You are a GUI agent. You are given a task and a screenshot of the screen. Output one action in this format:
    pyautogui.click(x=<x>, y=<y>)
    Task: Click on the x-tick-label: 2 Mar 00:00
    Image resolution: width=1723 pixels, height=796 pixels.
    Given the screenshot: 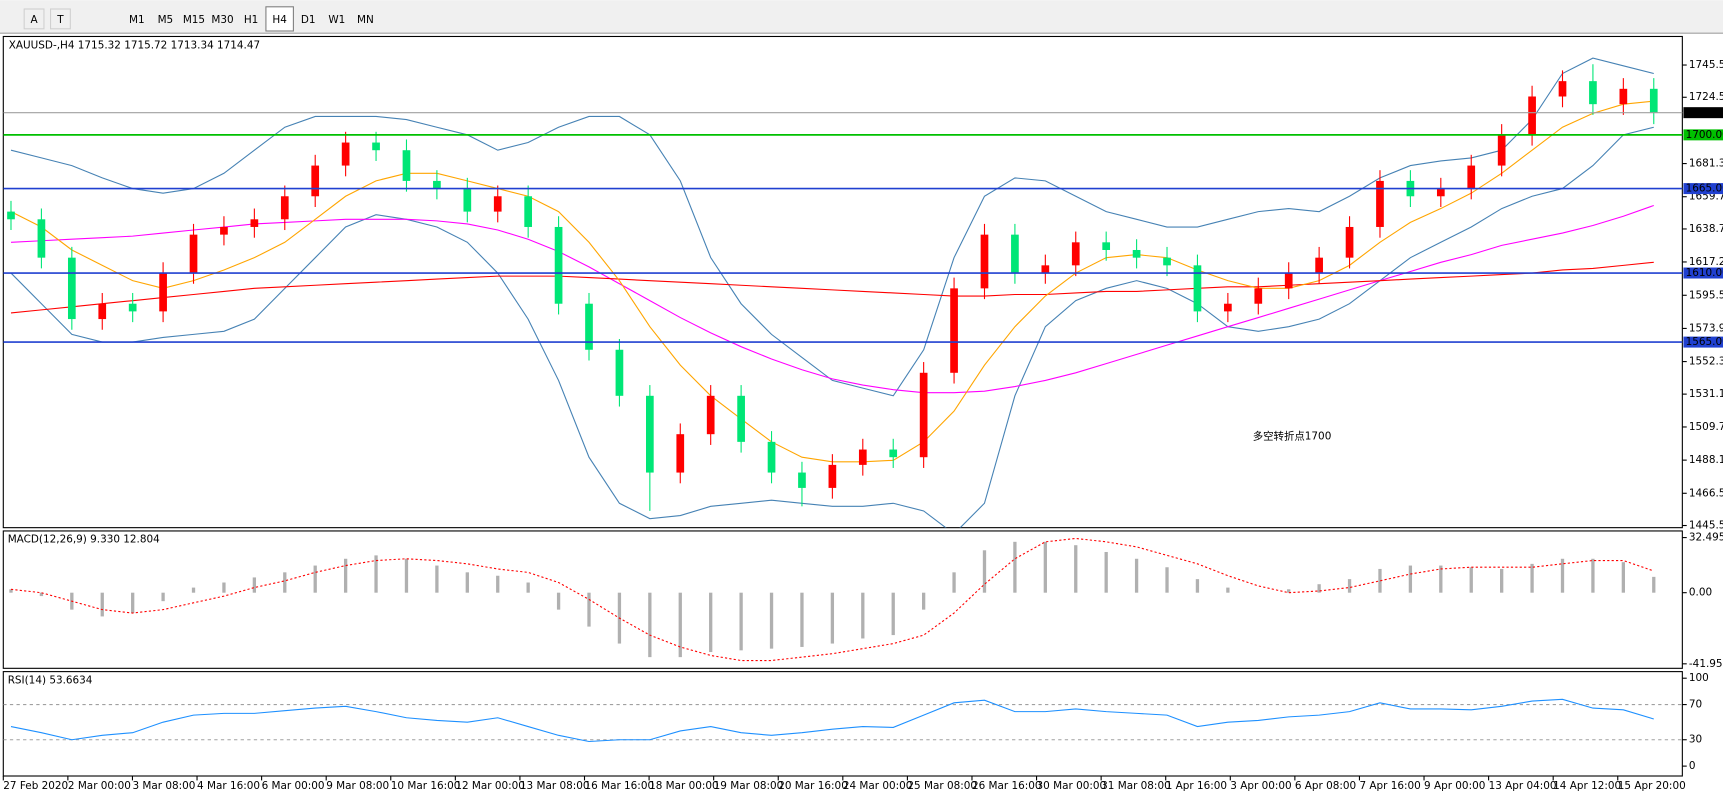 What is the action you would take?
    pyautogui.click(x=99, y=786)
    